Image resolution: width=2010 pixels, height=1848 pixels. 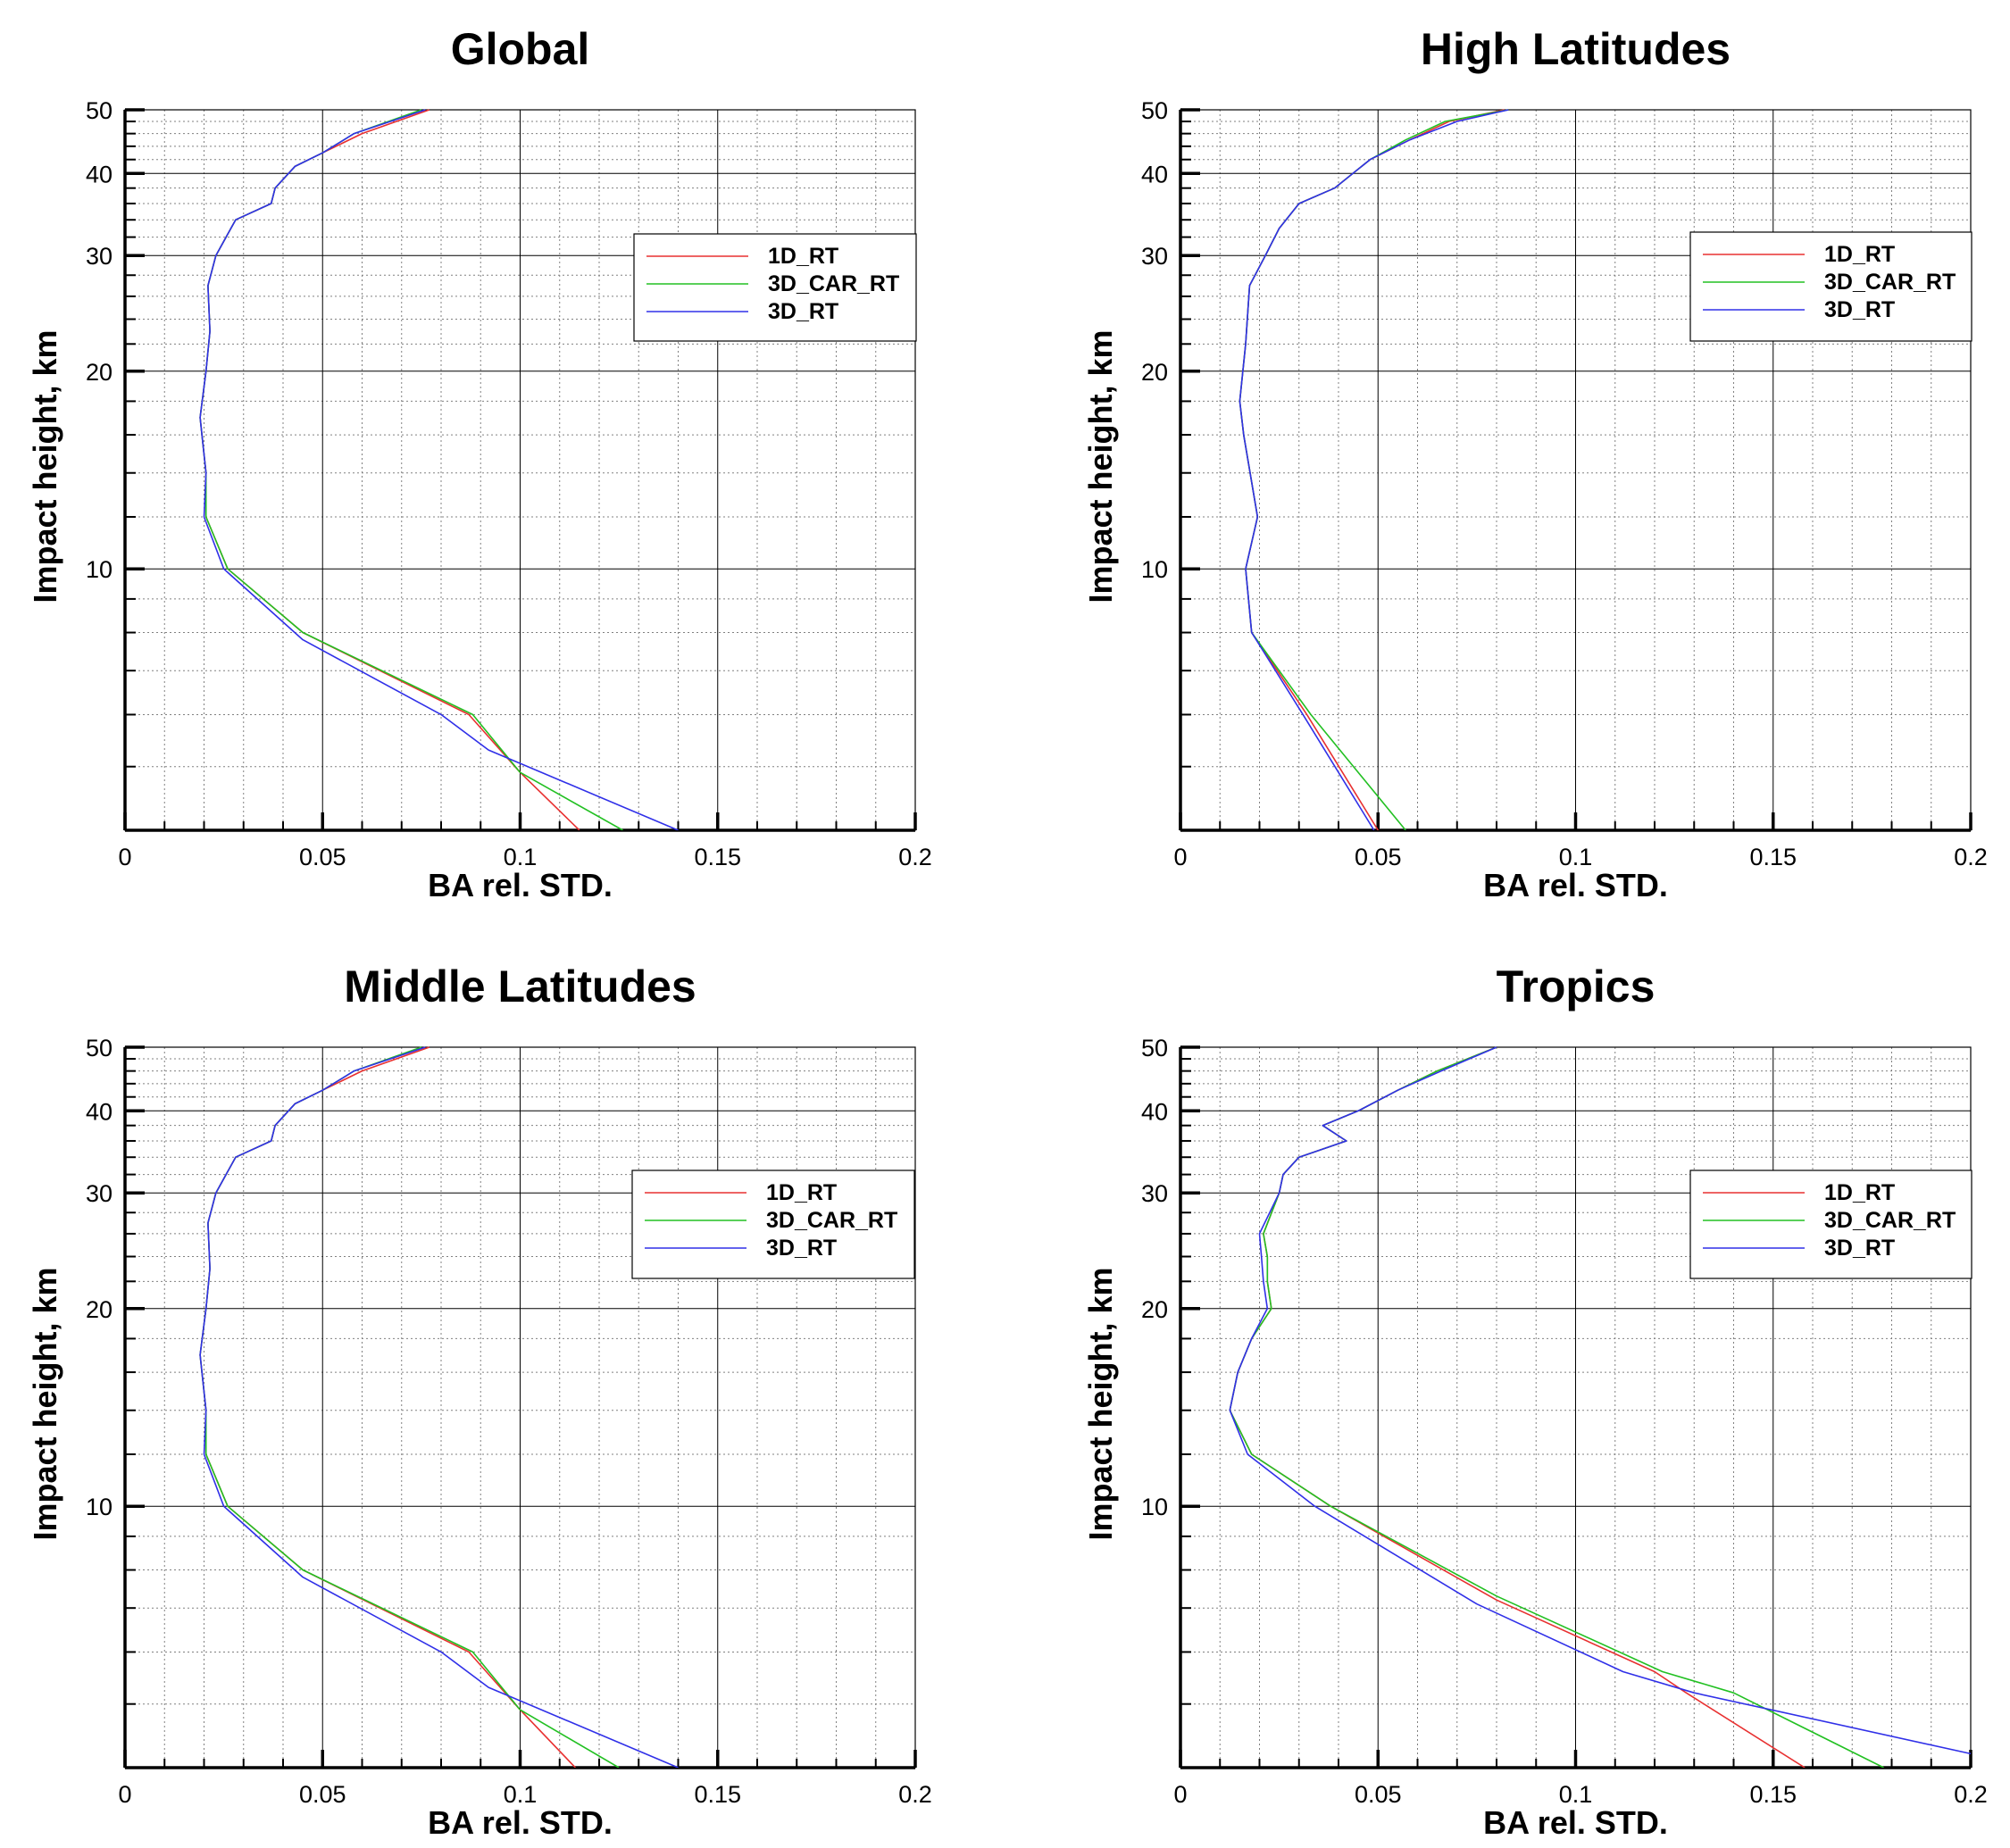 I want to click on chart-title: Tropics, so click(x=1576, y=986).